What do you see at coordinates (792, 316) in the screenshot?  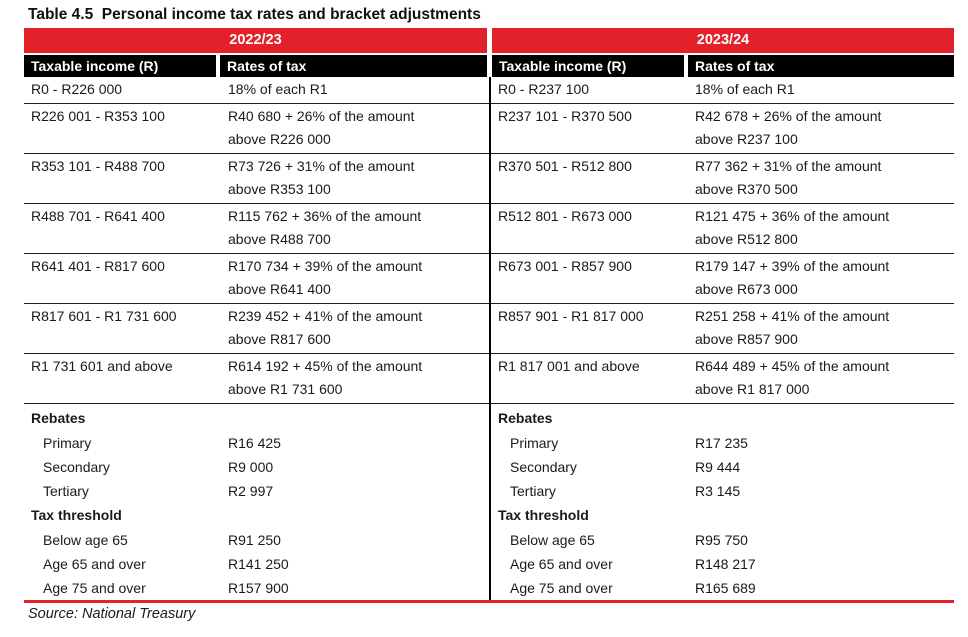 I see `rate-line-1: R251 258 + 41% of the amount` at bounding box center [792, 316].